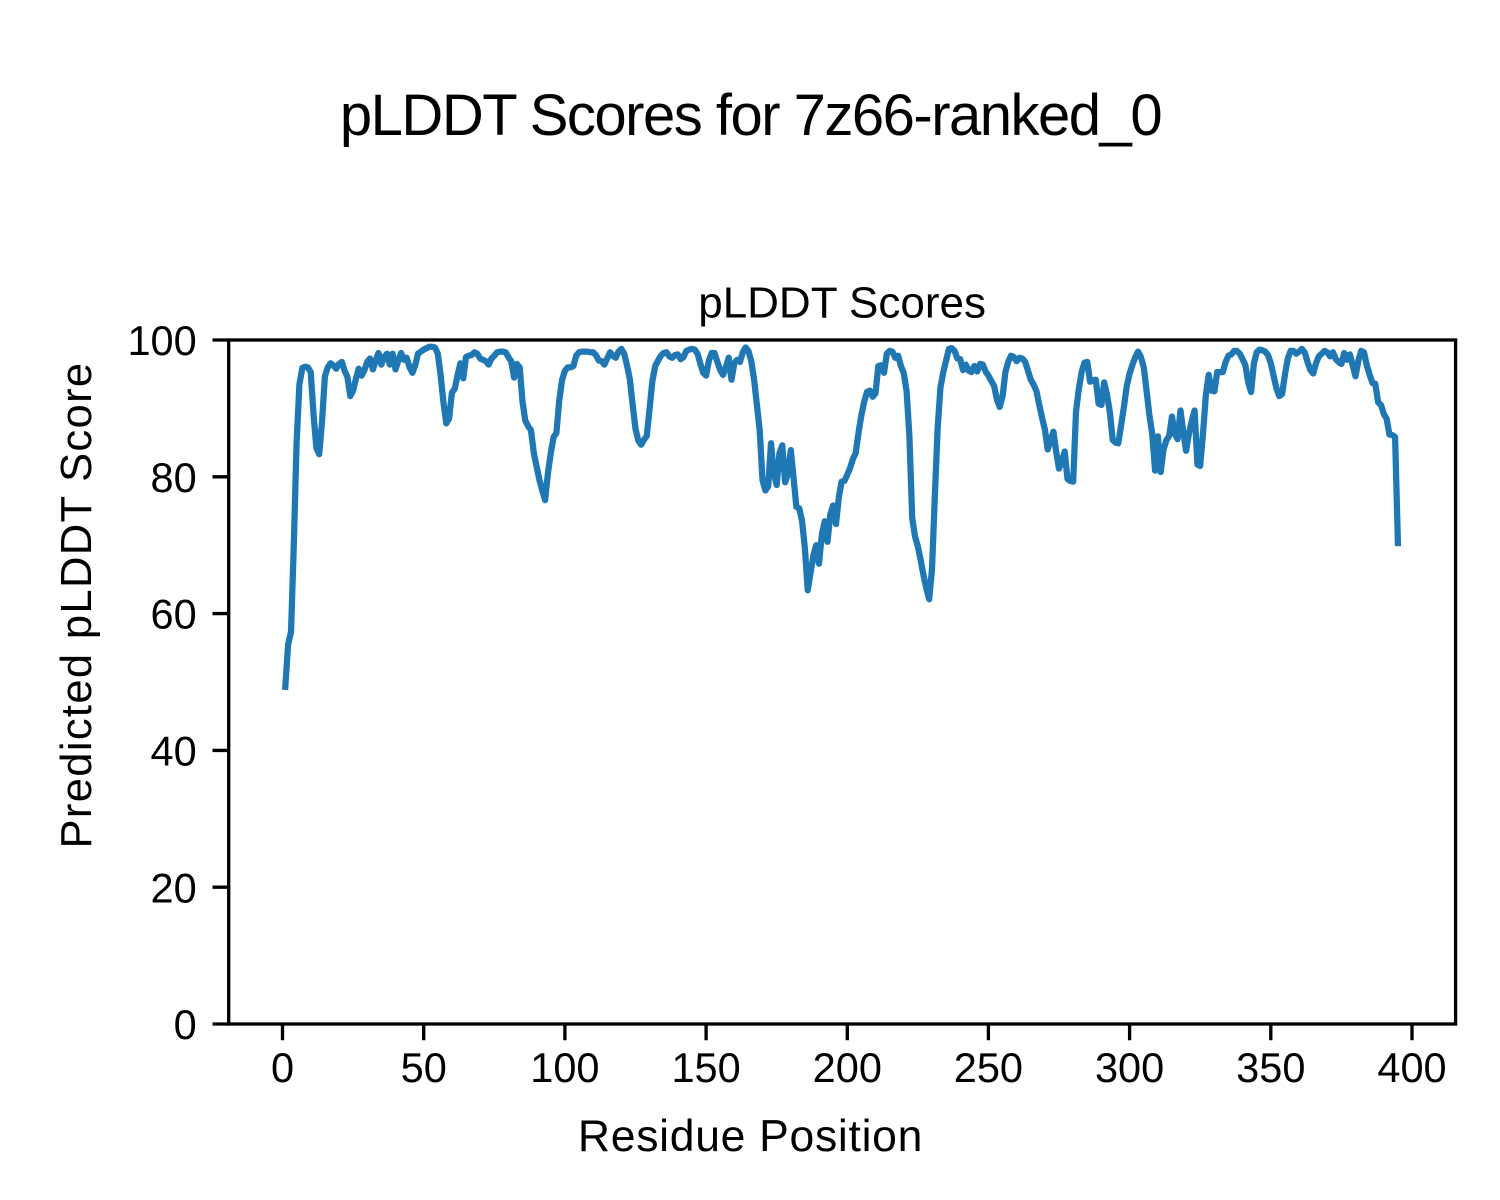 This screenshot has width=1500, height=1200. What do you see at coordinates (842, 303) in the screenshot?
I see `svg-text: pLDDT Scores` at bounding box center [842, 303].